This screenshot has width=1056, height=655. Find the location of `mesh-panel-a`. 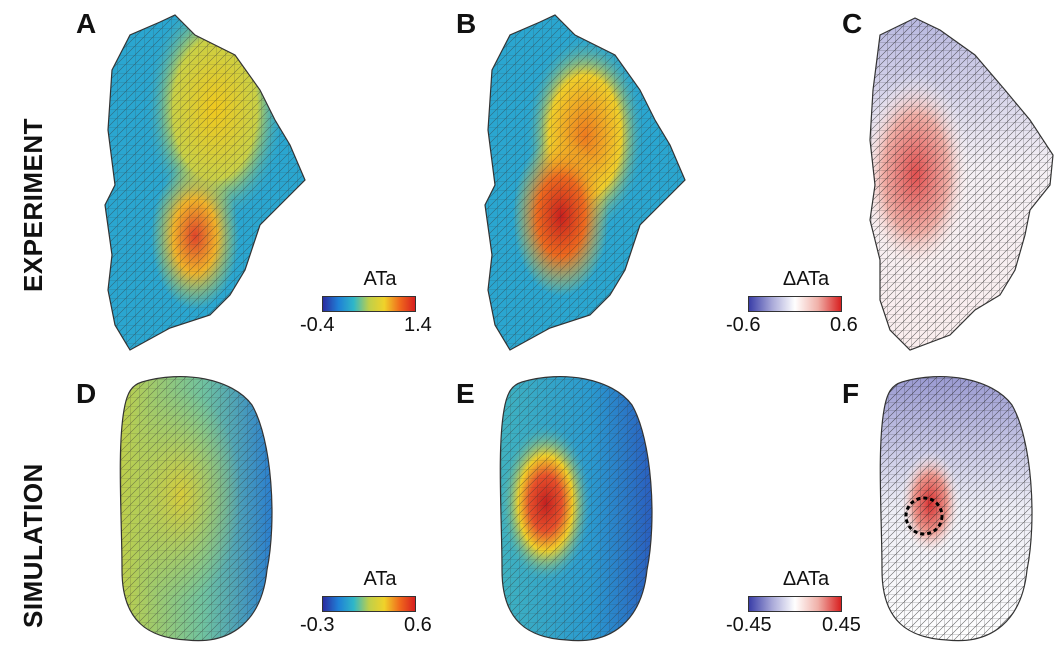

mesh-panel-a is located at coordinates (205, 182).